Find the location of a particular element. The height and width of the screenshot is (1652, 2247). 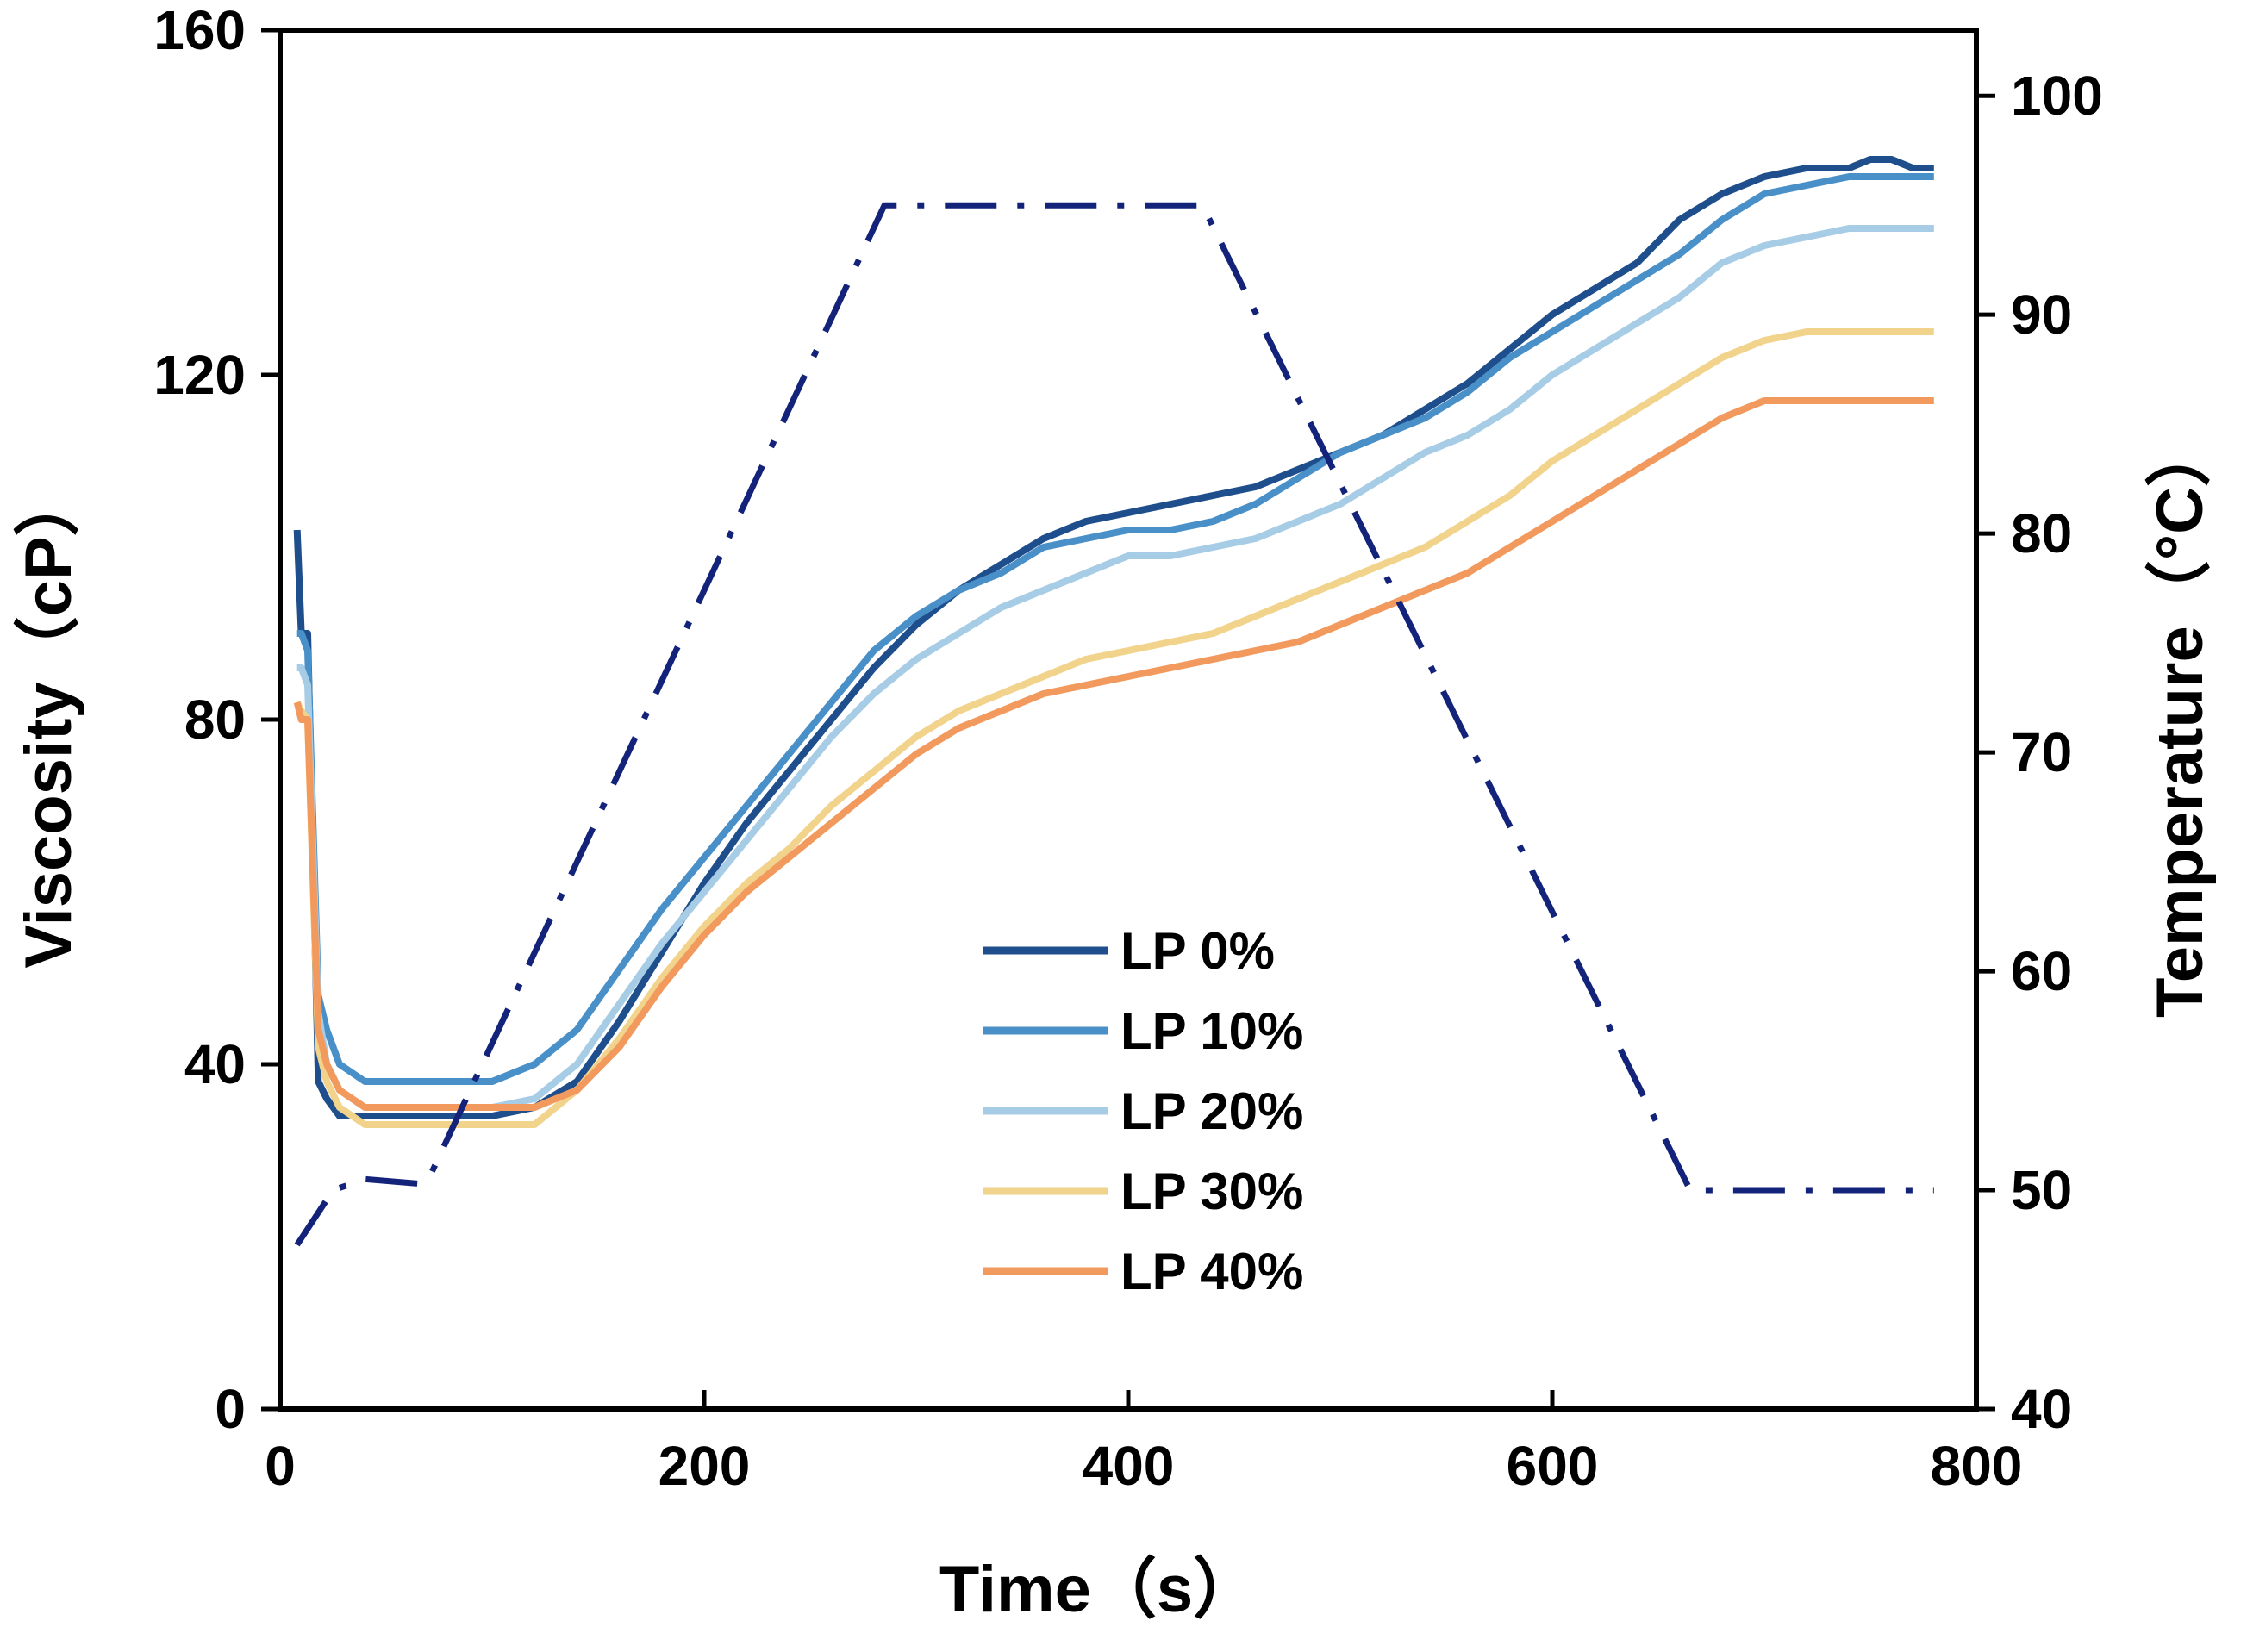

x-tick-label: 0 is located at coordinates (280, 1466).